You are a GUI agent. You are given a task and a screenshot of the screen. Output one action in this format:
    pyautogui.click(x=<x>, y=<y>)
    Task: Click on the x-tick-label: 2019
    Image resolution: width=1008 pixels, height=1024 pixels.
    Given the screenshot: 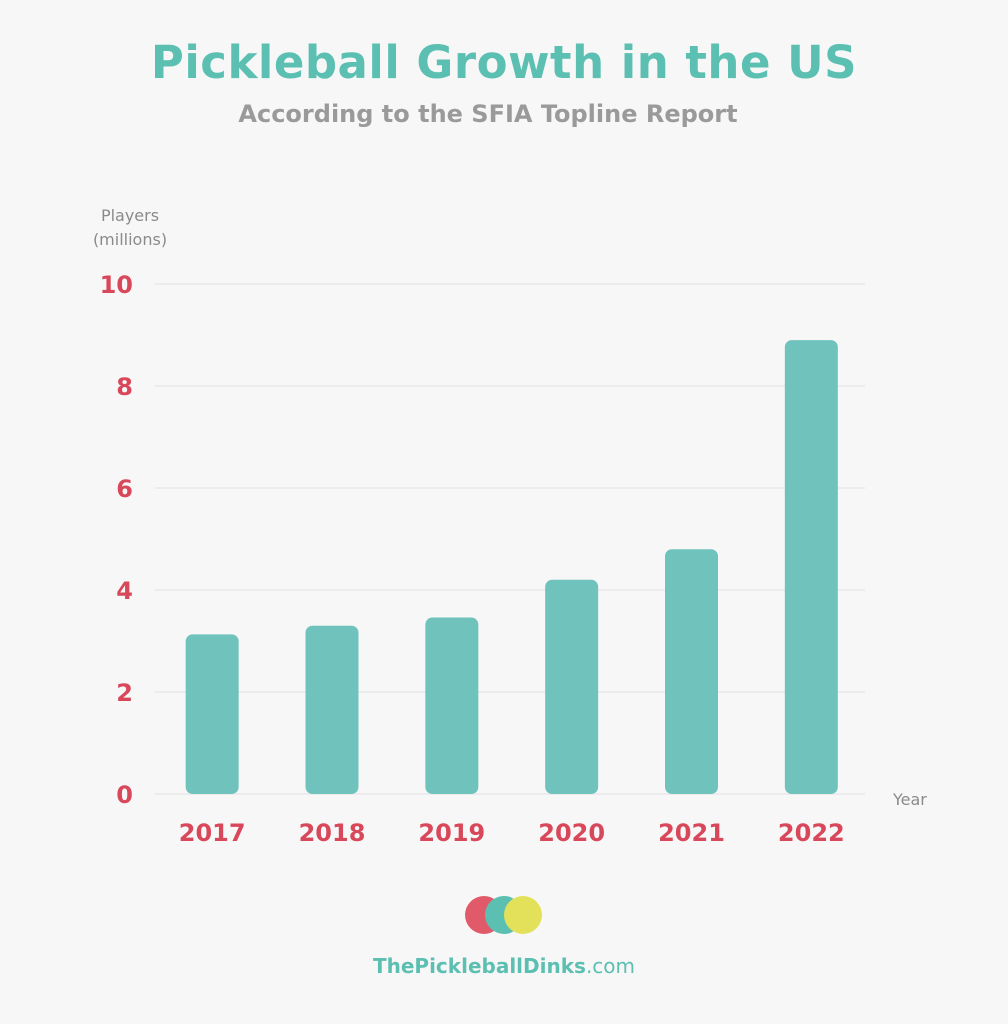 What is the action you would take?
    pyautogui.click(x=451, y=833)
    